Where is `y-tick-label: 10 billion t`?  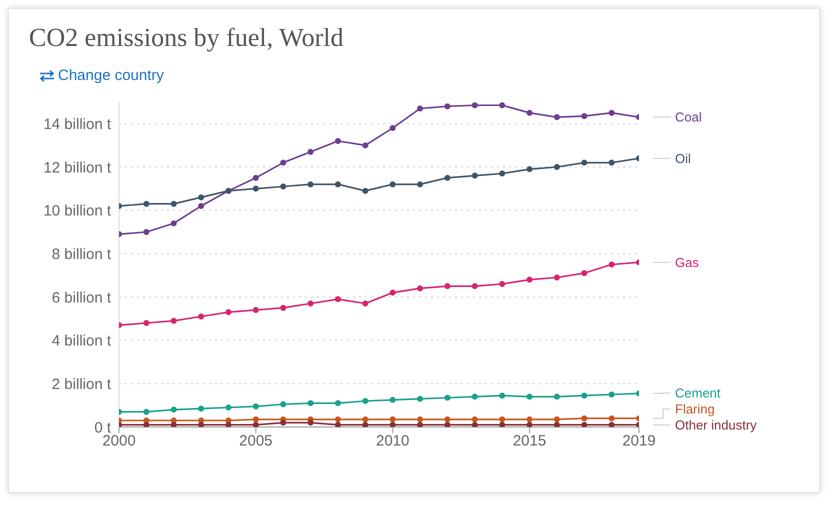 y-tick-label: 10 billion t is located at coordinates (77, 211).